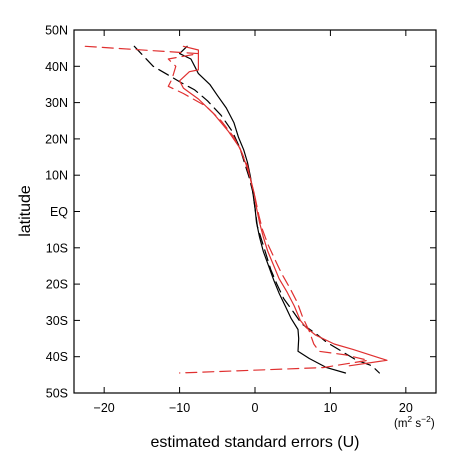  What do you see at coordinates (57, 248) in the screenshot?
I see `y-tick-label: 10S` at bounding box center [57, 248].